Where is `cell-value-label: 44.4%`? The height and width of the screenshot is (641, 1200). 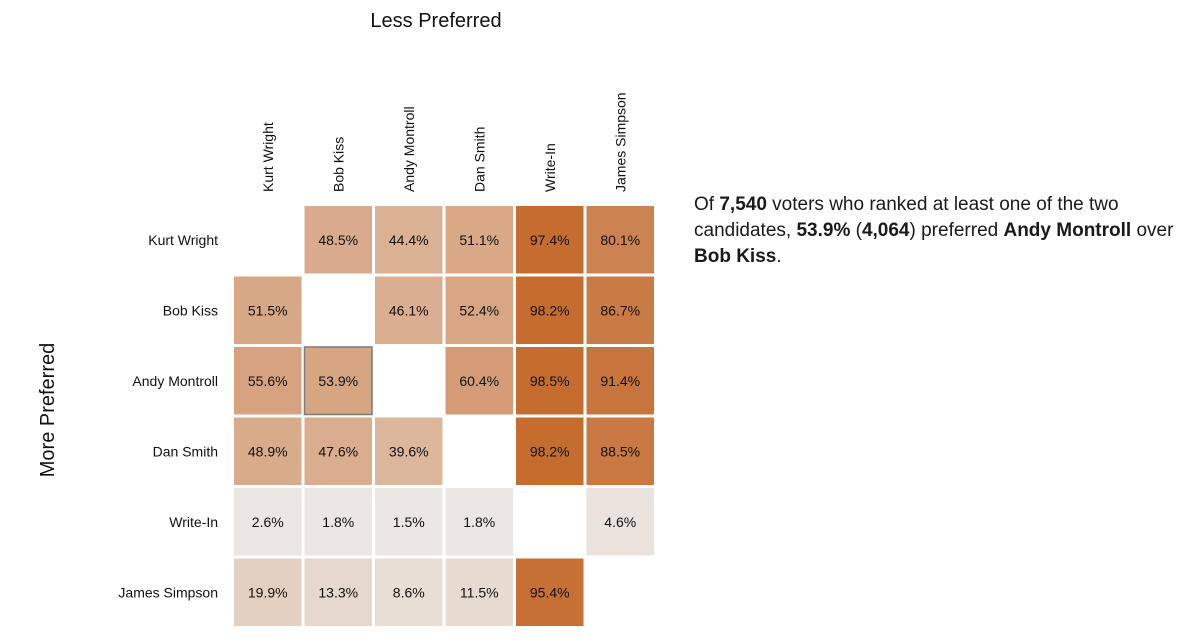 cell-value-label: 44.4% is located at coordinates (409, 240).